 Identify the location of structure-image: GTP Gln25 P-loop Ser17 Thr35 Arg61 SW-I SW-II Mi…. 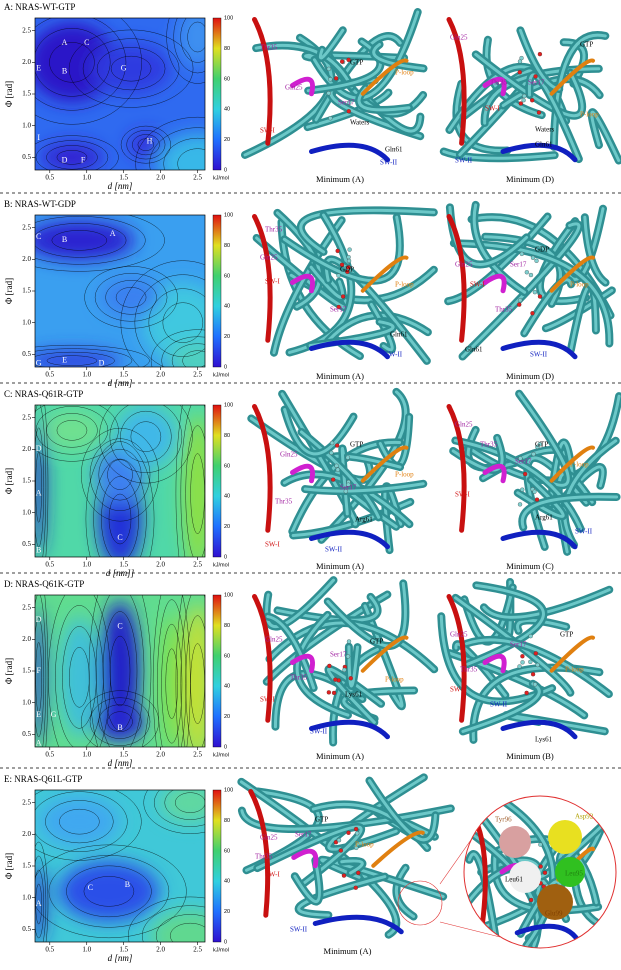
(340, 479).